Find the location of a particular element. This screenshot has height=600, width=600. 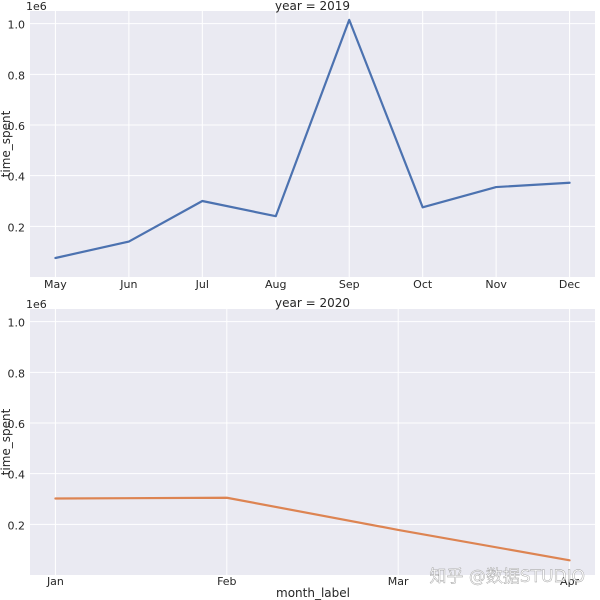

x-tick-label: Feb is located at coordinates (226, 581).